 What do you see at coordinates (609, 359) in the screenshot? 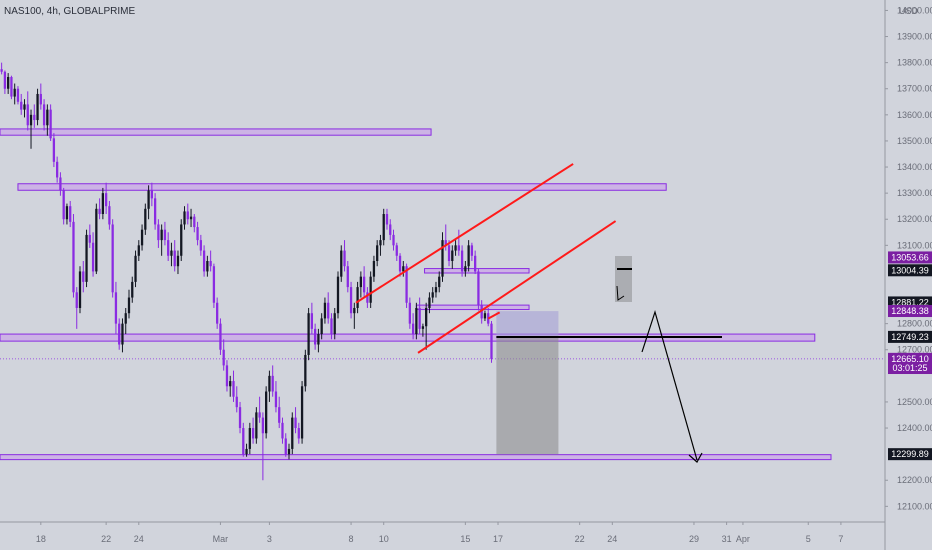
I see `short-position` at bounding box center [609, 359].